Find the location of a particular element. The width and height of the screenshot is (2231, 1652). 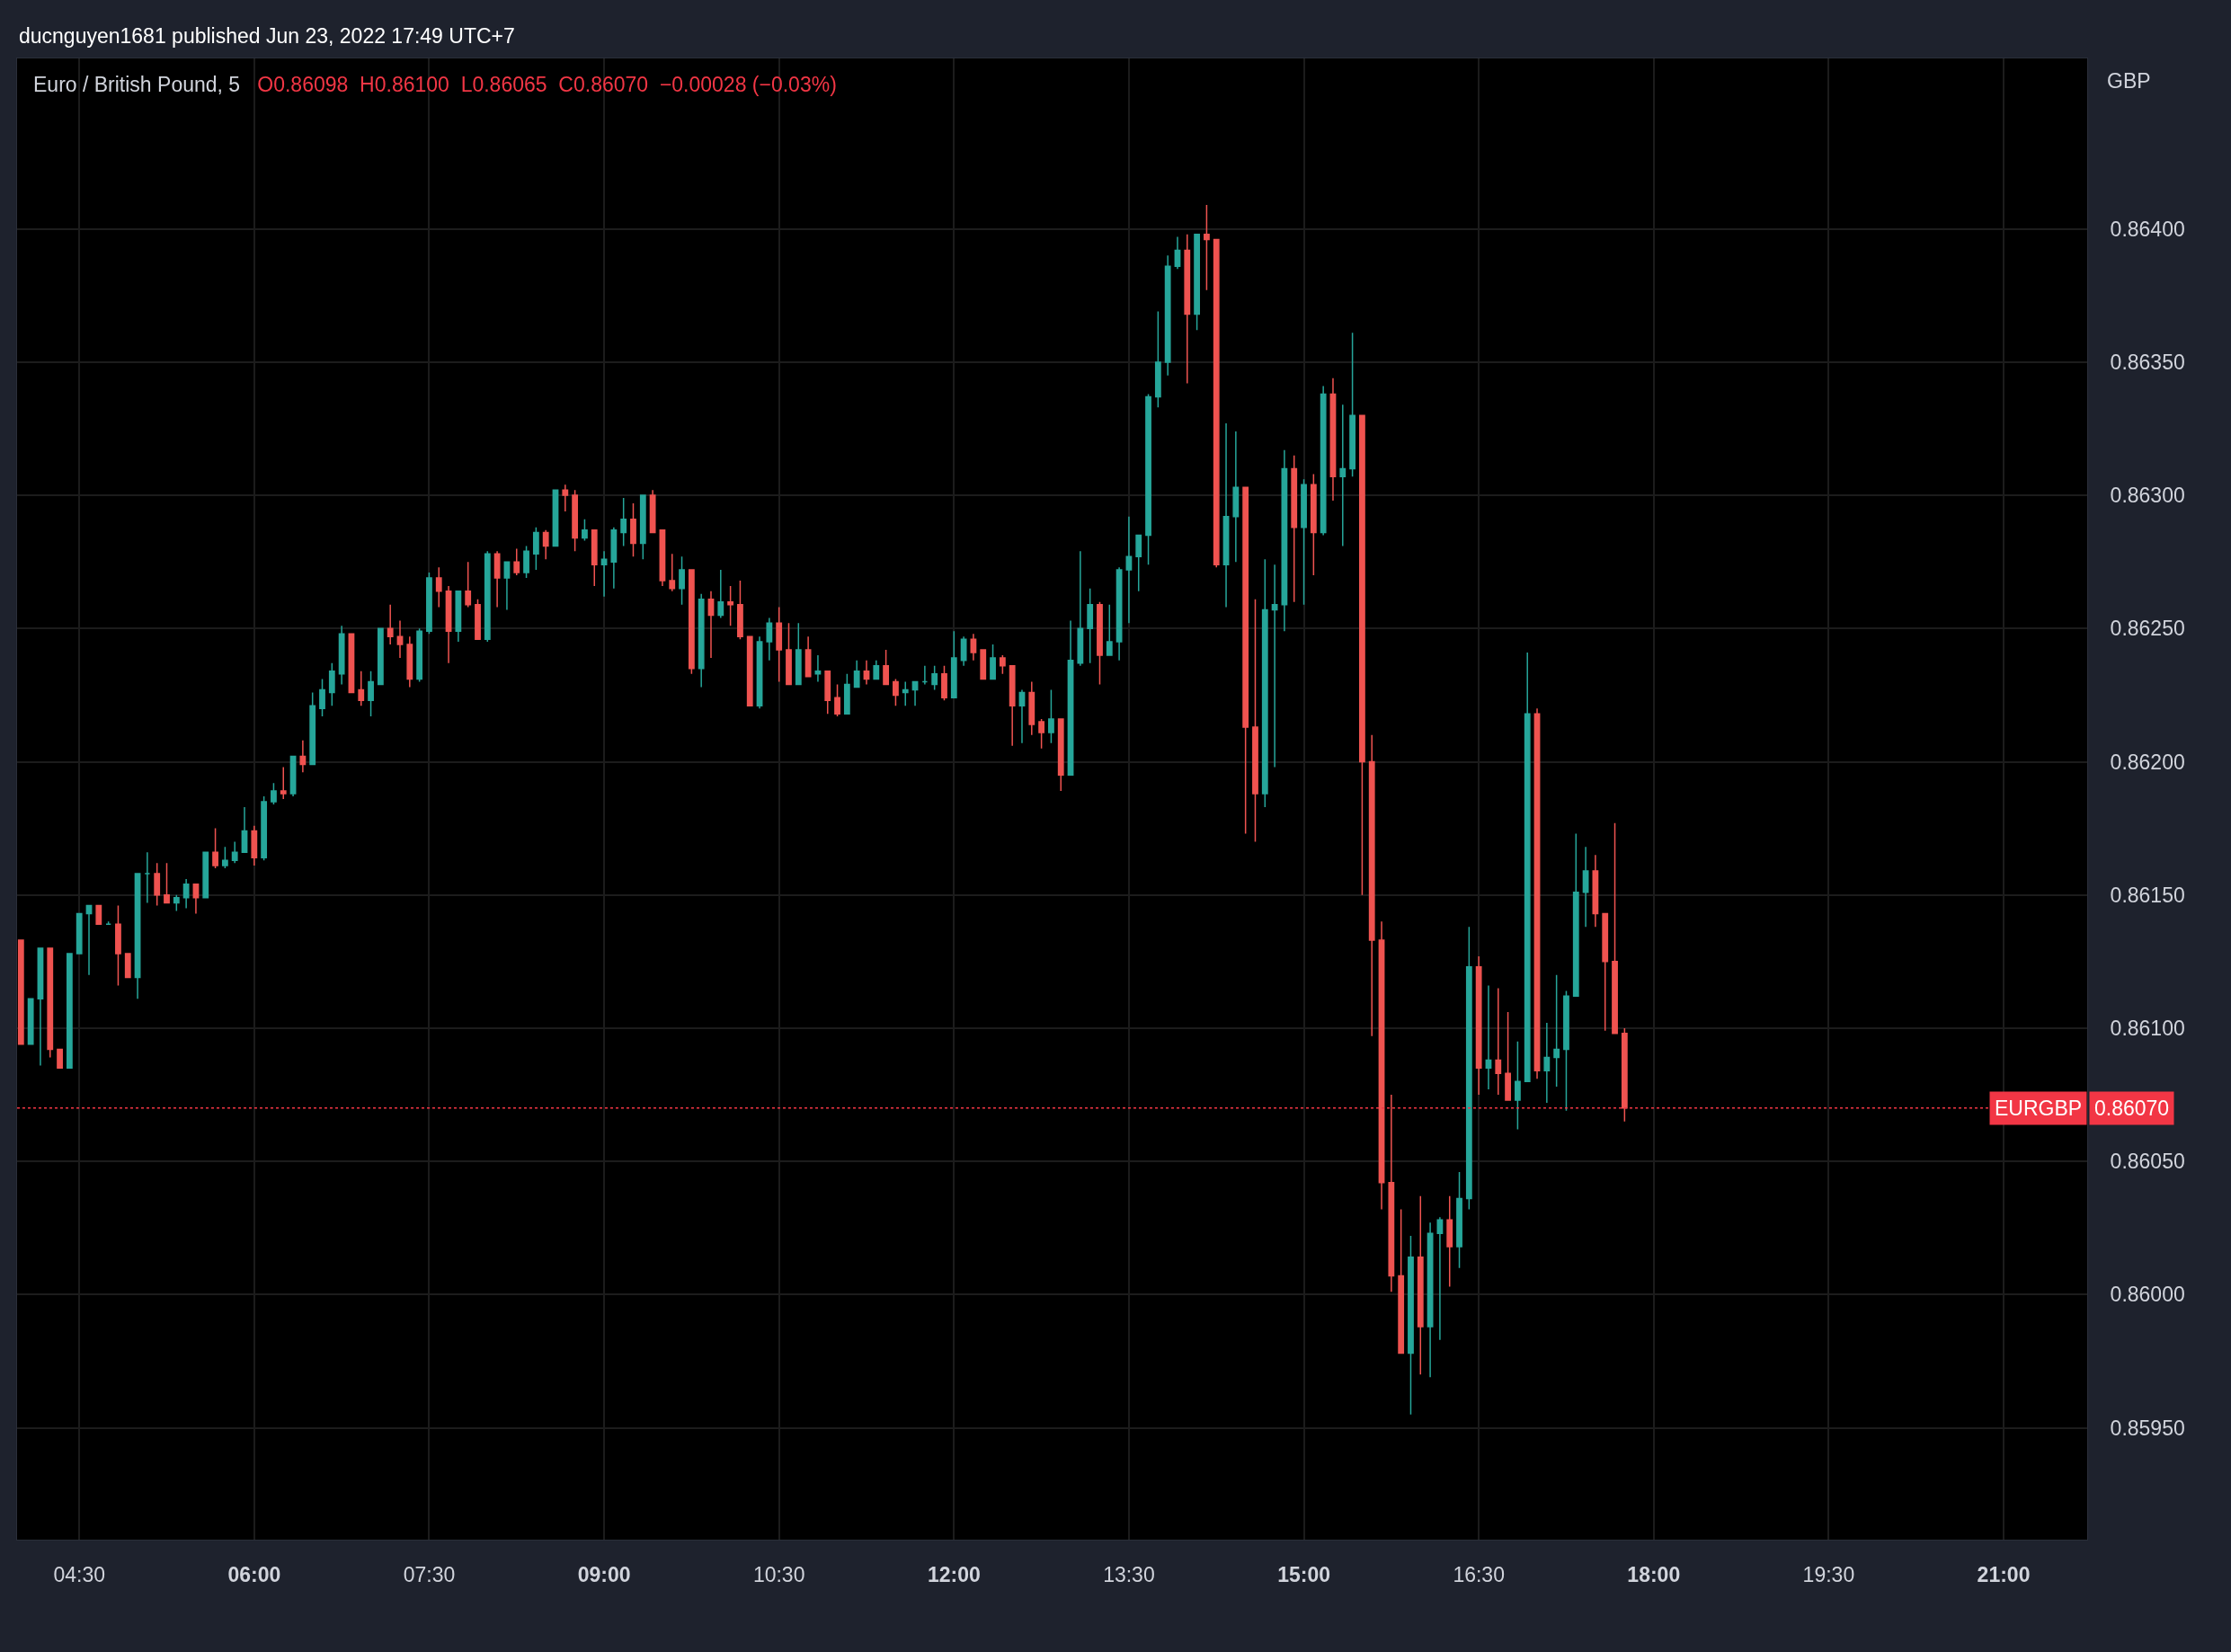

x-tick-label: 16:30 is located at coordinates (1479, 1574).